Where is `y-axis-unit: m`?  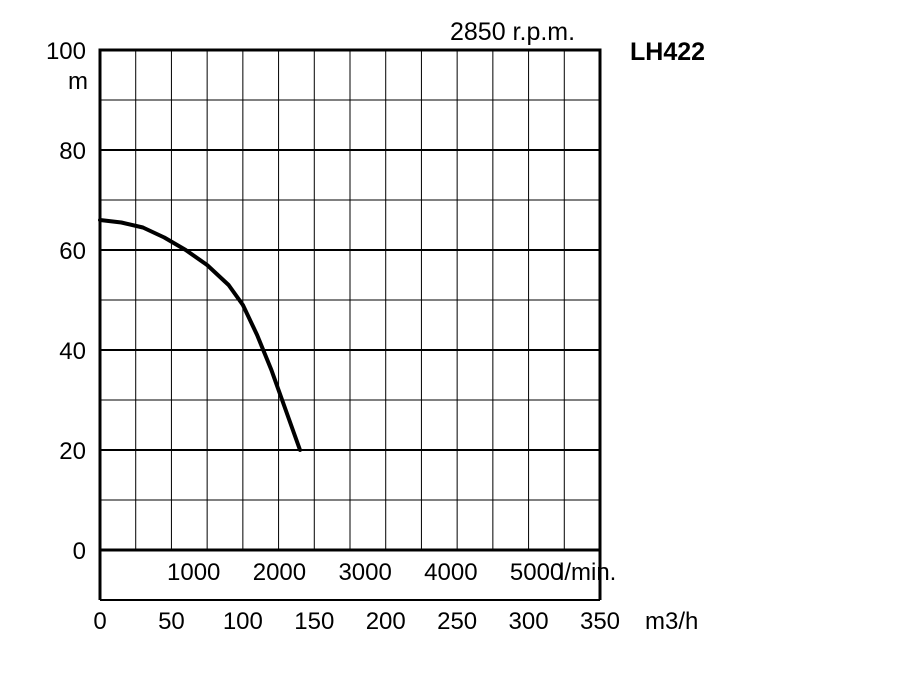
y-axis-unit: m is located at coordinates (78, 81).